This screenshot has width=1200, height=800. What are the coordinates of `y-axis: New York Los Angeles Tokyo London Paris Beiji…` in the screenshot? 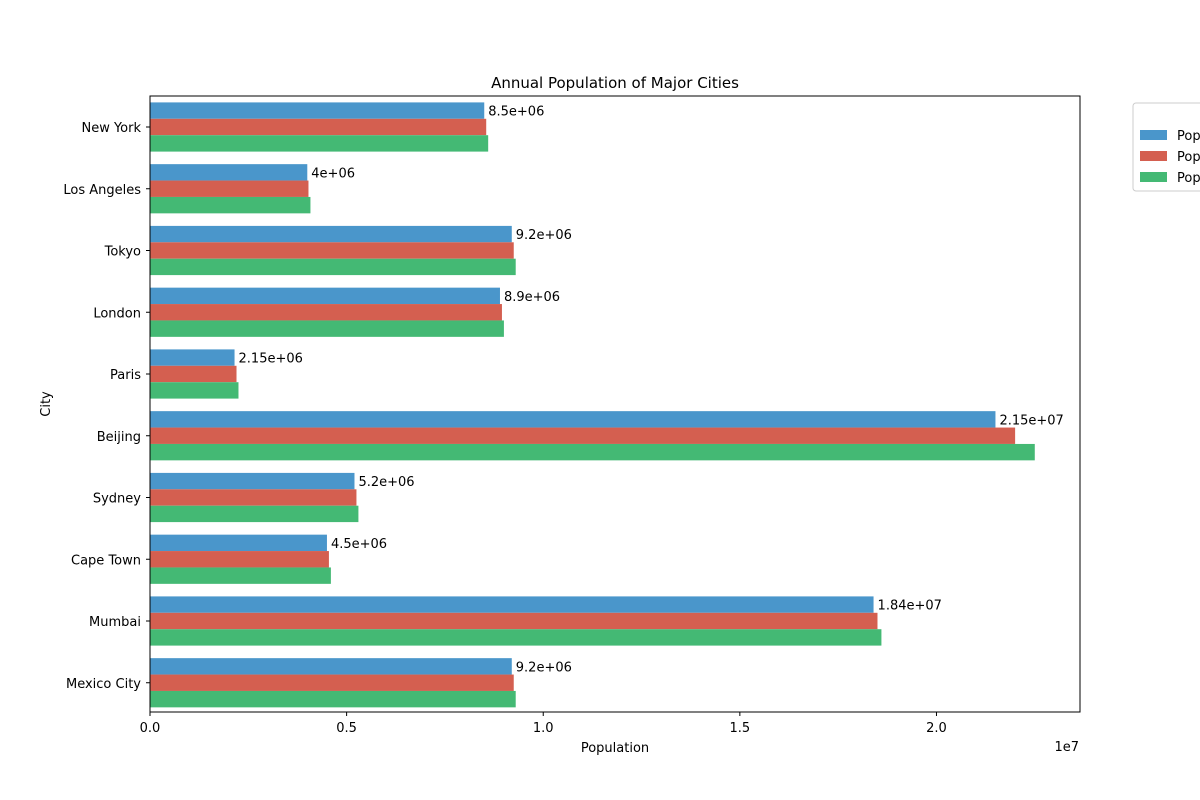 It's located at (106, 406).